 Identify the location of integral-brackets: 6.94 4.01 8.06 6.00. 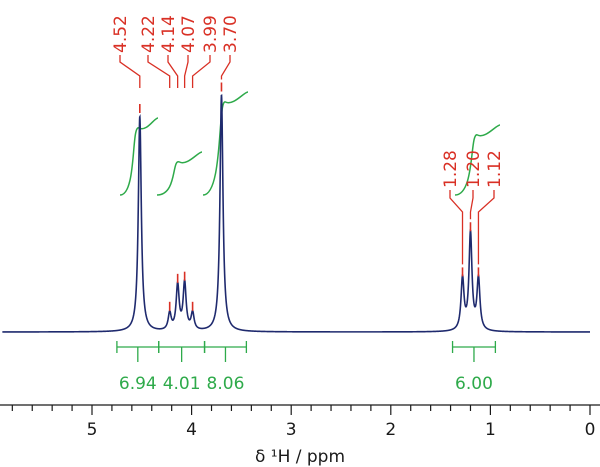
(306, 367).